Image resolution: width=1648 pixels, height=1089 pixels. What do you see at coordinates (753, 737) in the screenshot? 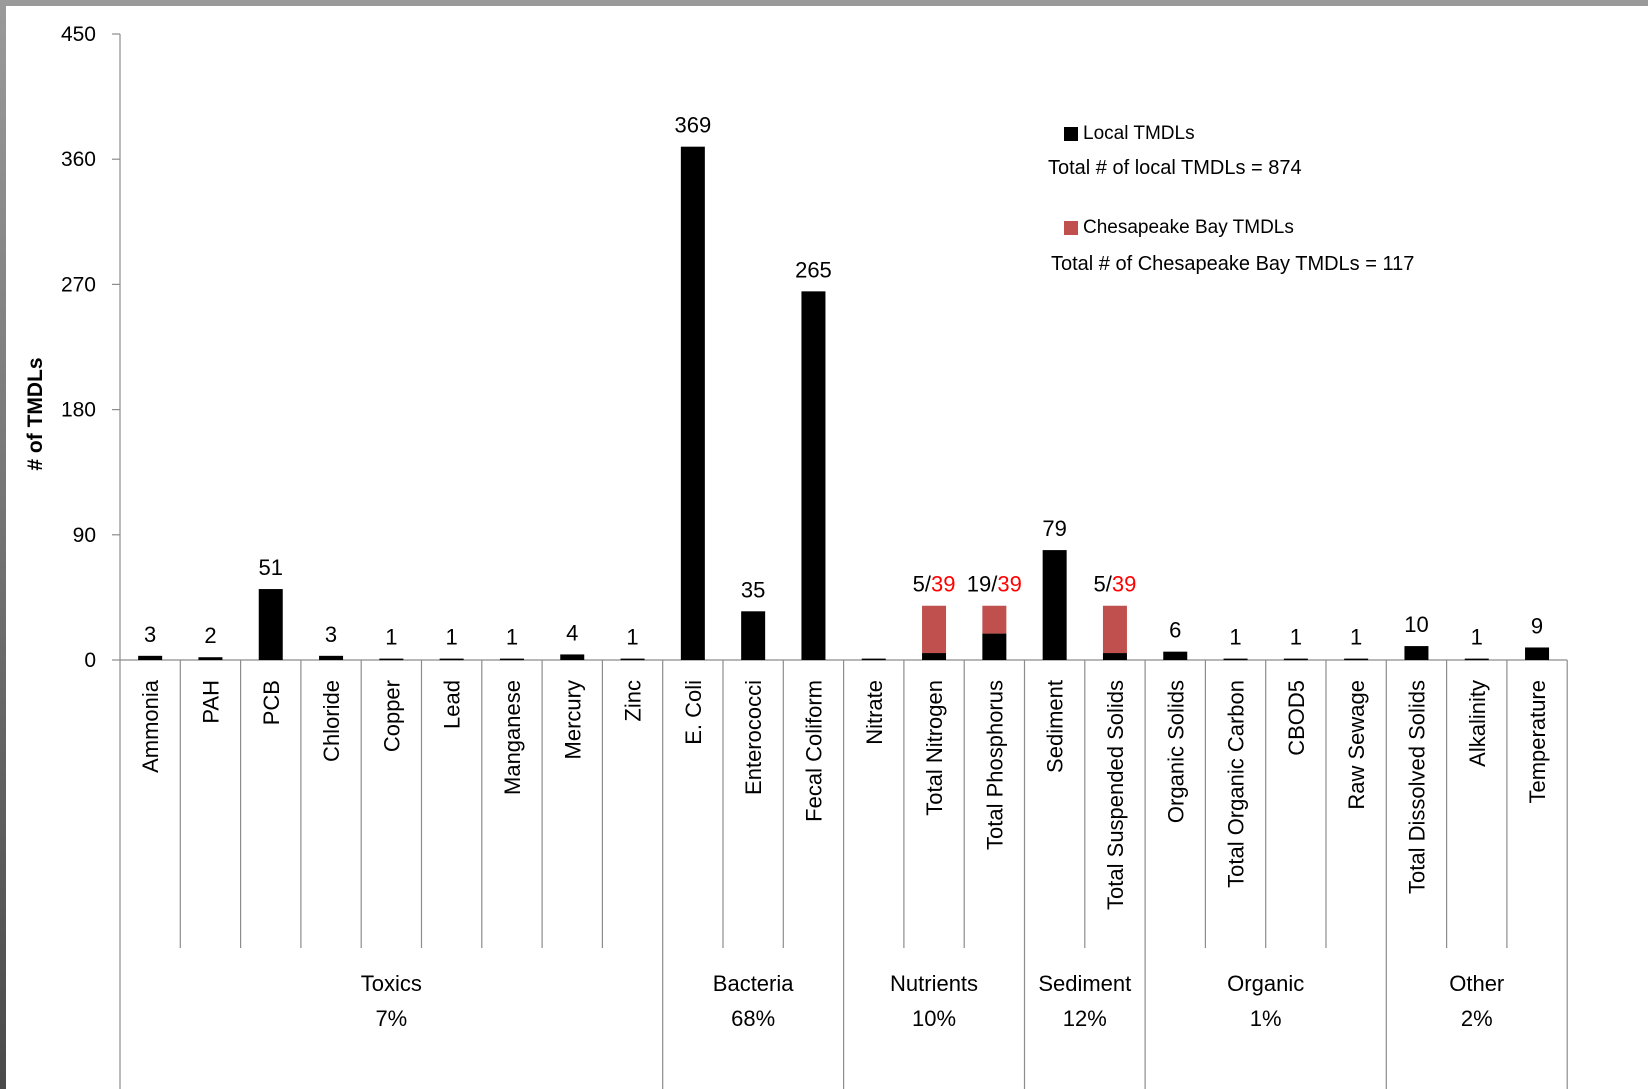
I see `x-category-label: Enterococci` at bounding box center [753, 737].